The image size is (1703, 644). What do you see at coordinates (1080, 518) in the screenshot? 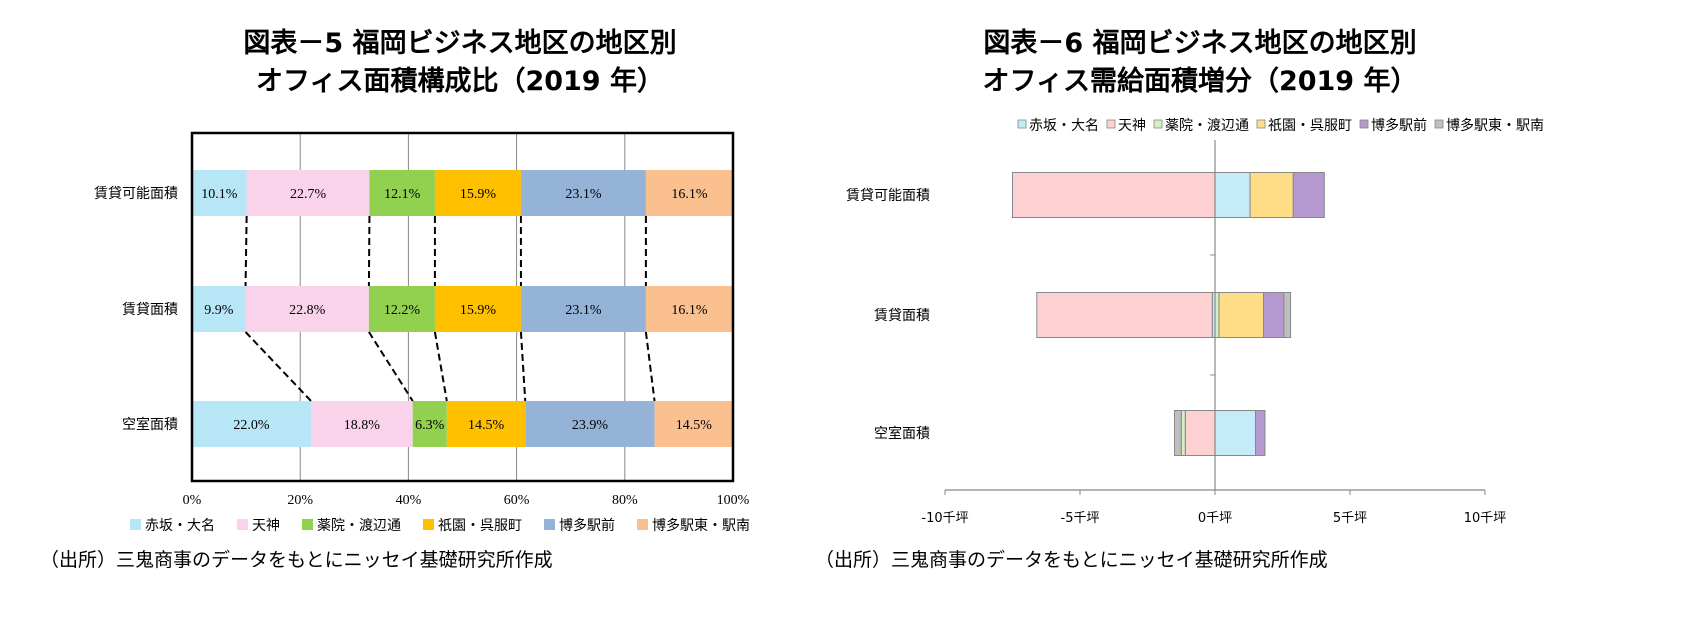
I see `x-tick-label: -5千坪` at bounding box center [1080, 518].